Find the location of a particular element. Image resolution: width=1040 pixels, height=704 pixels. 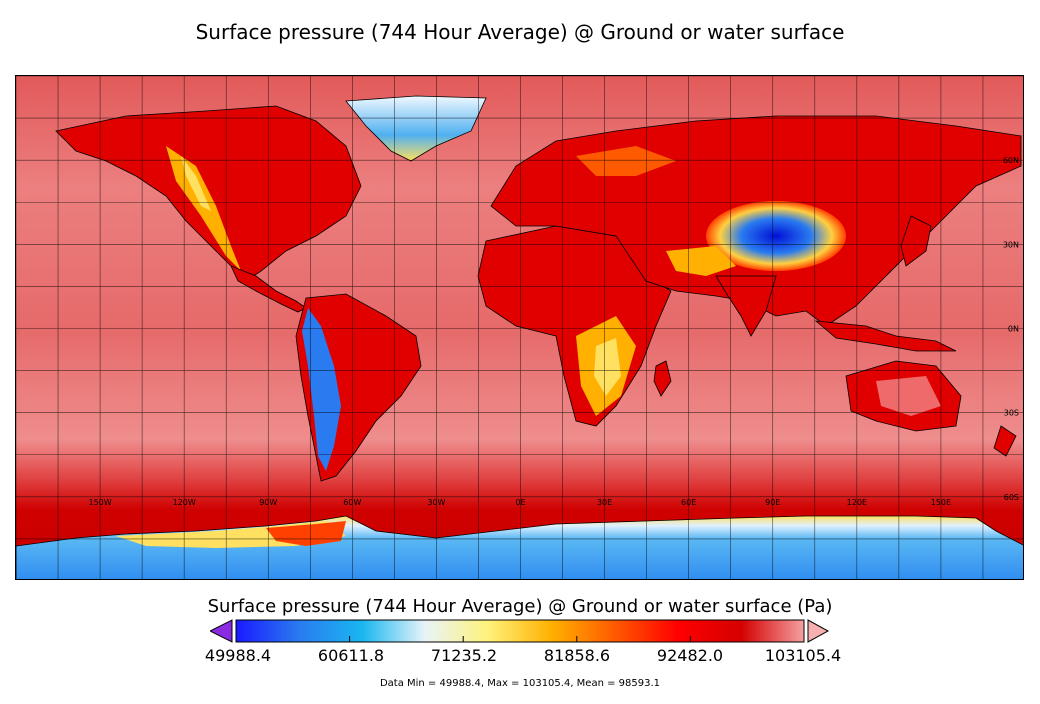

scandinavia-high is located at coordinates (626, 161).